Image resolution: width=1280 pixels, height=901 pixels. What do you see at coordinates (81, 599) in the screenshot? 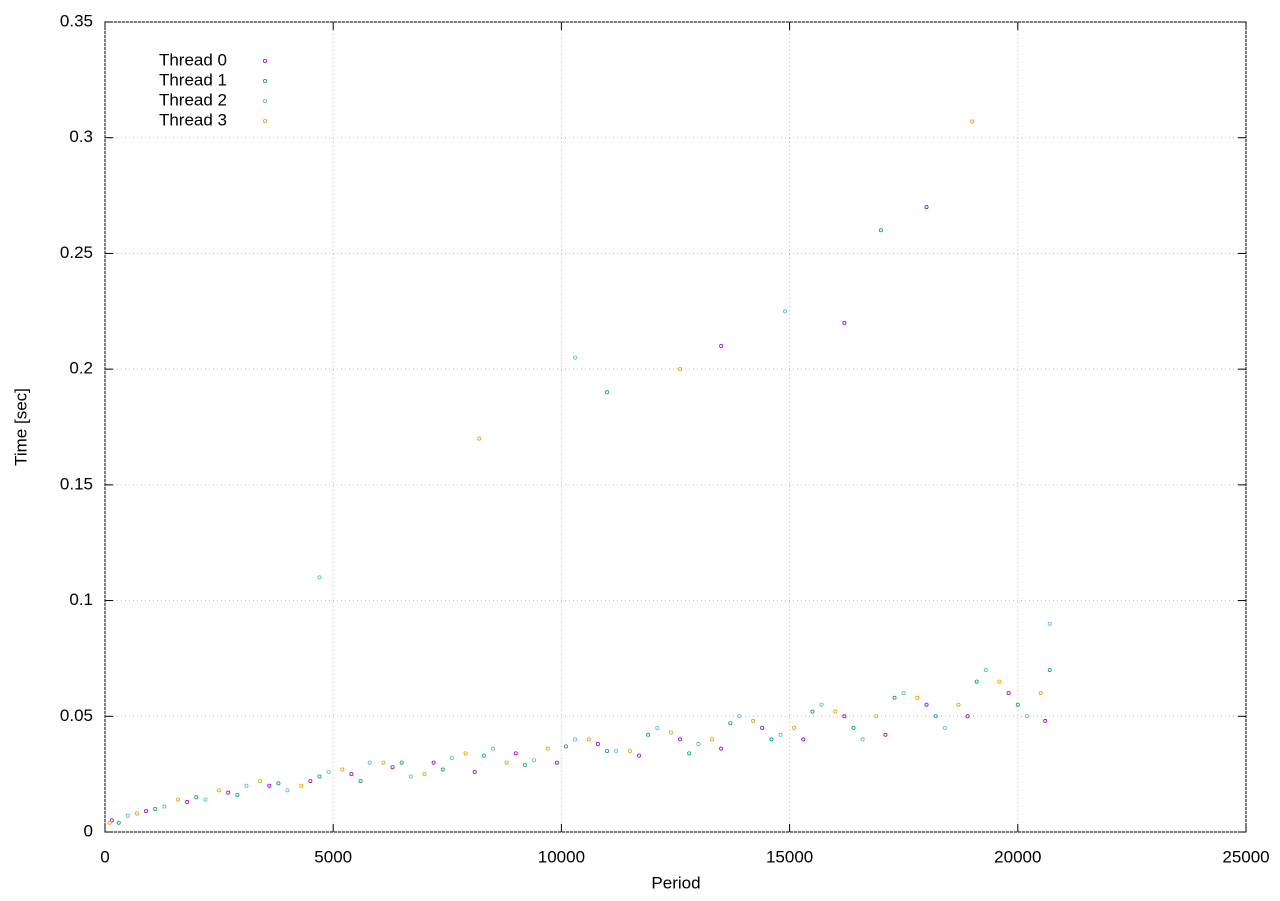
I see `y-tick-label: 0.1` at bounding box center [81, 599].